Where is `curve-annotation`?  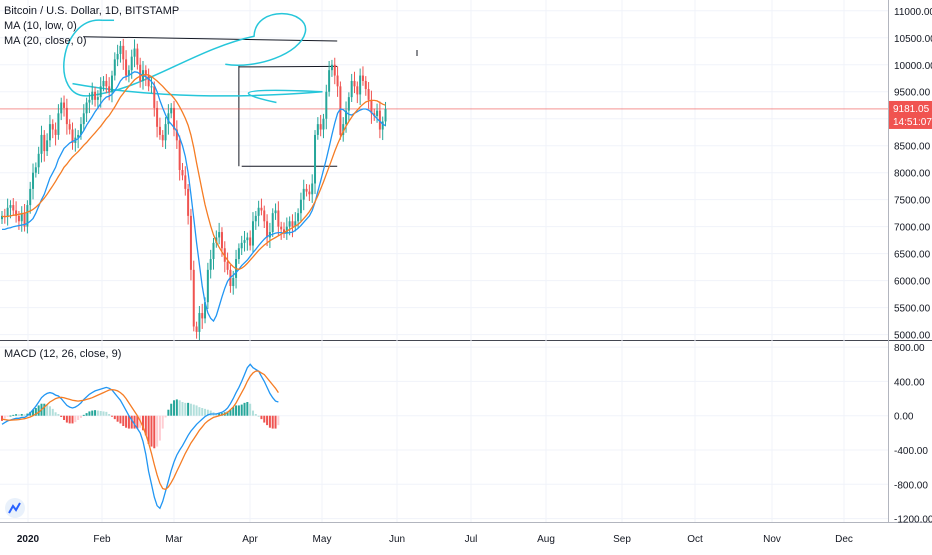
curve-annotation is located at coordinates (197, 93).